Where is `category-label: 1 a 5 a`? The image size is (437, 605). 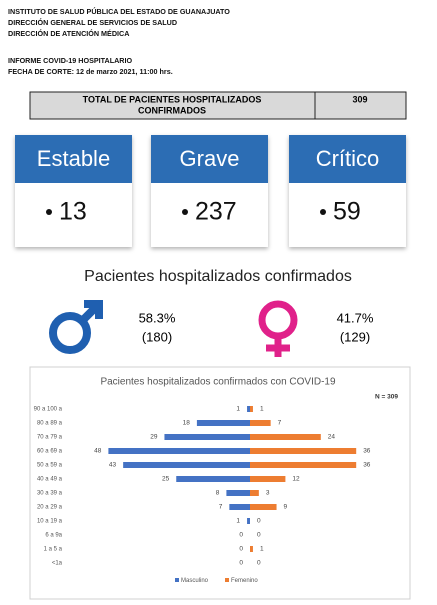
category-label: 1 a 5 a is located at coordinates (53, 550).